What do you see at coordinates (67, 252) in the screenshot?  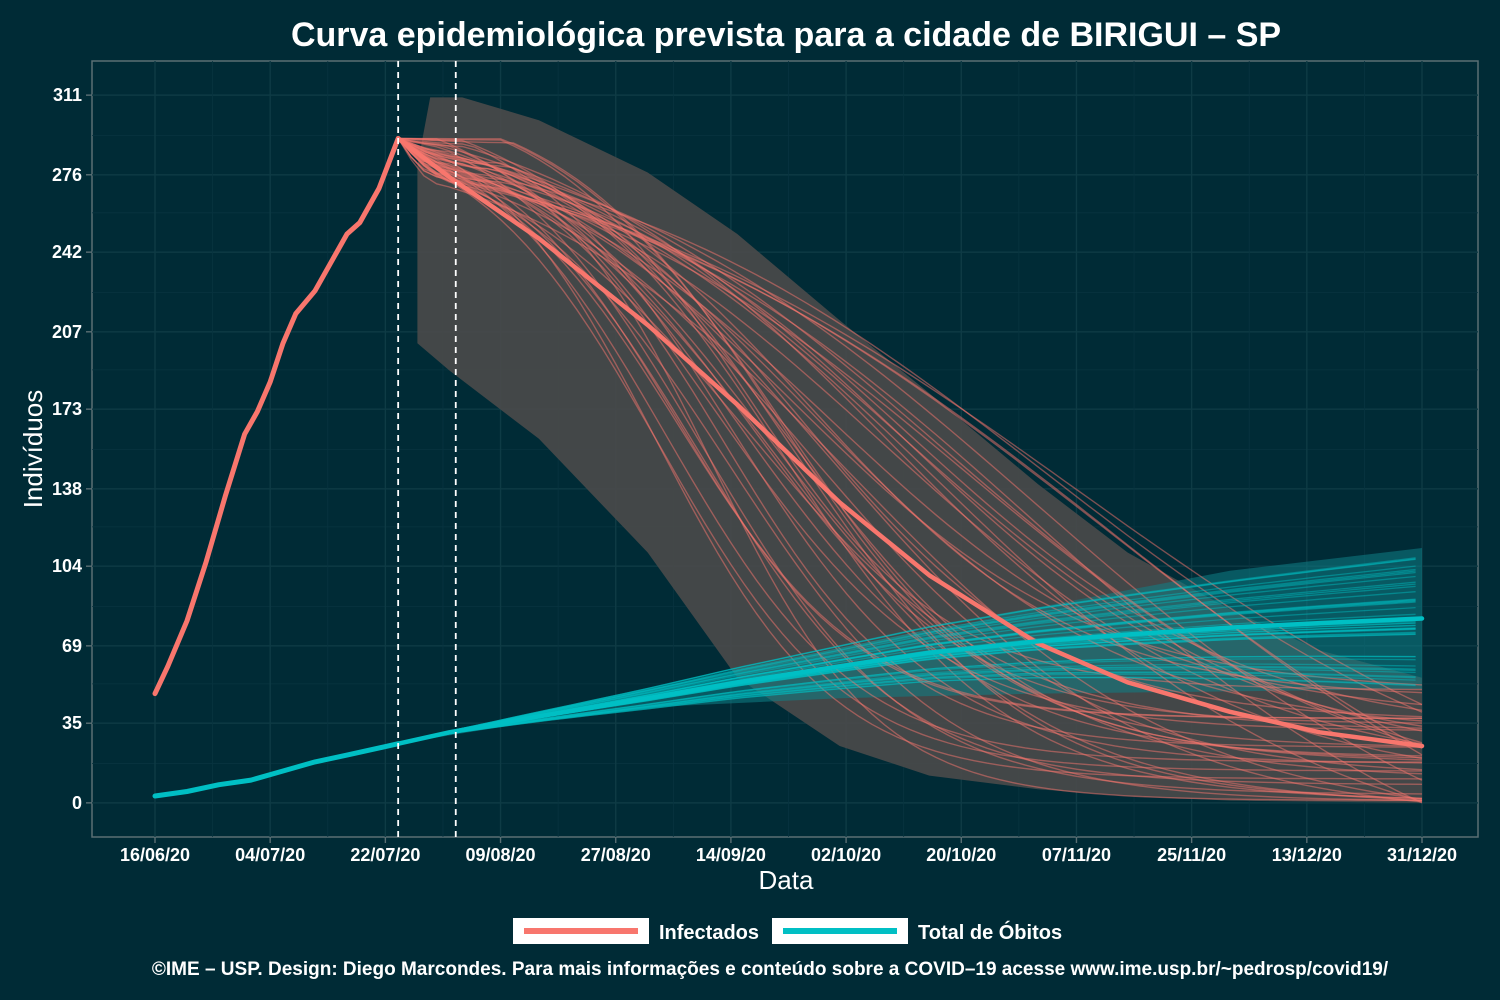 I see `y-tick-label: 242` at bounding box center [67, 252].